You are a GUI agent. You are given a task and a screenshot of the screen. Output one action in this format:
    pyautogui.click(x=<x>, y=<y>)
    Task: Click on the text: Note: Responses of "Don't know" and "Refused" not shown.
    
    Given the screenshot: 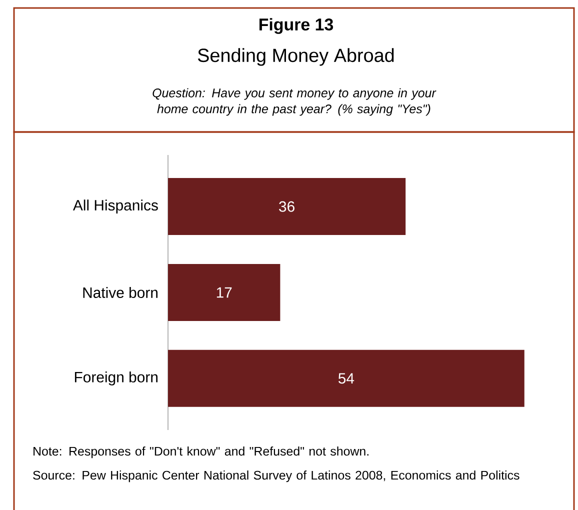 What is the action you would take?
    pyautogui.click(x=201, y=452)
    